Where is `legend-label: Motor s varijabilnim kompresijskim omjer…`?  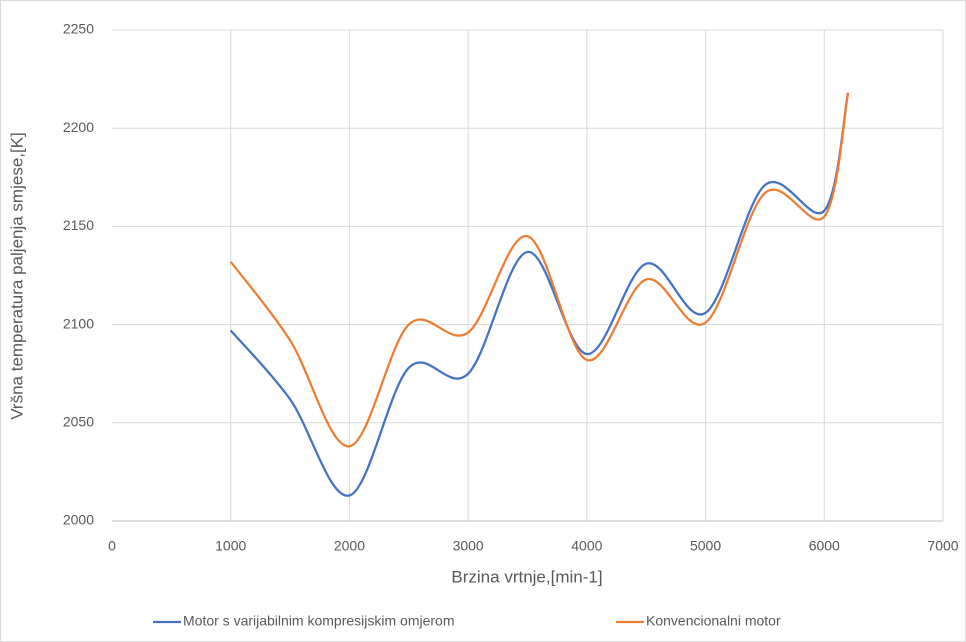 legend-label: Motor s varijabilnim kompresijskim omjer… is located at coordinates (319, 621).